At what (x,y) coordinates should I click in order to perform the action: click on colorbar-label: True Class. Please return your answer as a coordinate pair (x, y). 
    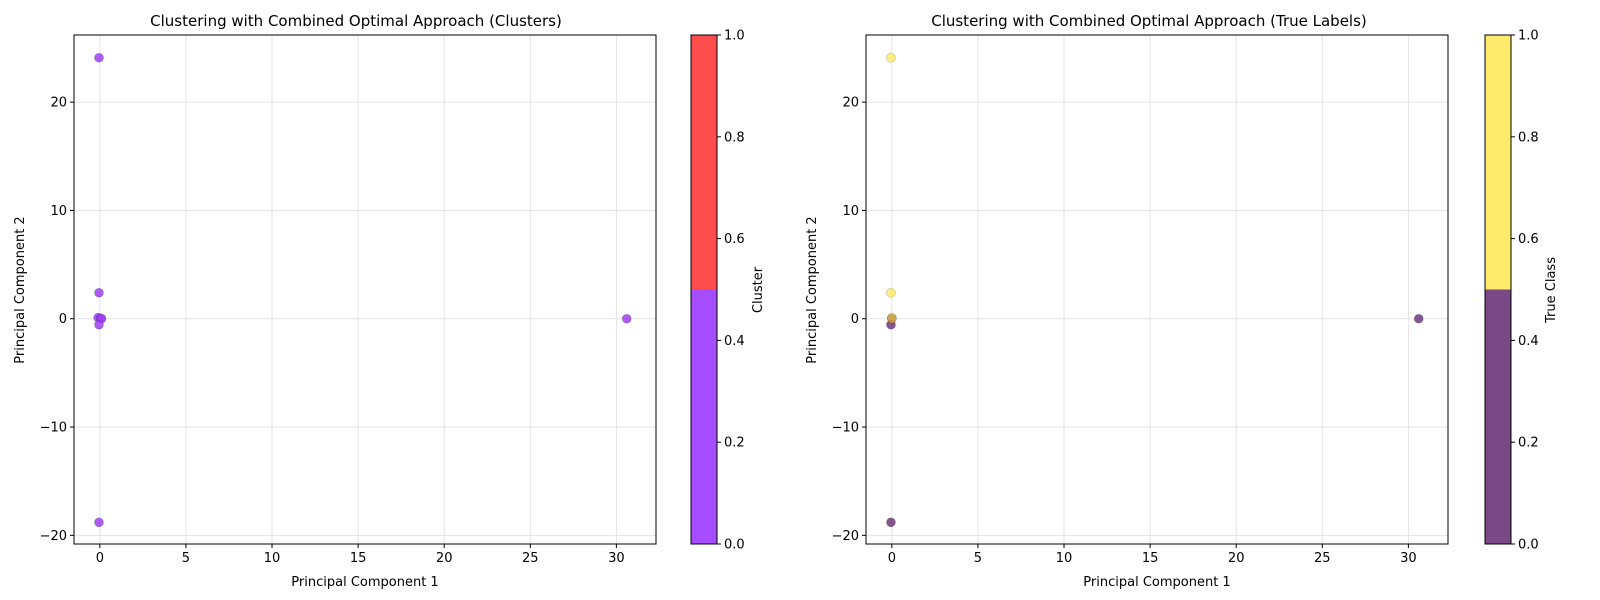
    Looking at the image, I should click on (1551, 290).